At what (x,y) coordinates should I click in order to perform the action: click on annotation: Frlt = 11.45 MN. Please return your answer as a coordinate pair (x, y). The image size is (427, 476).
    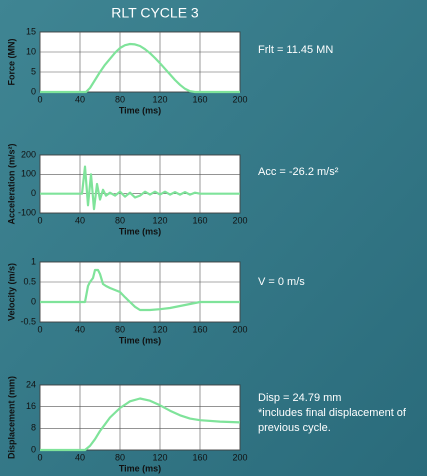
    Looking at the image, I should click on (295, 50).